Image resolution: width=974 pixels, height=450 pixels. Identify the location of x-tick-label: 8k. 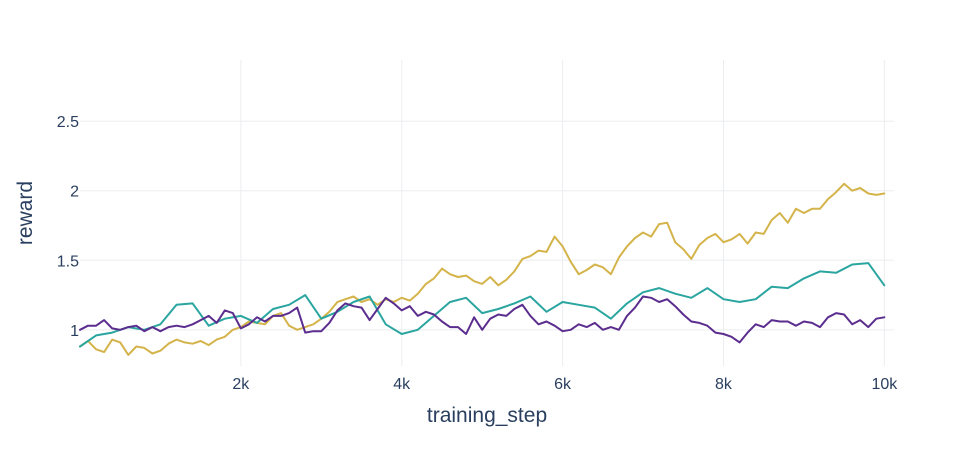
(724, 384).